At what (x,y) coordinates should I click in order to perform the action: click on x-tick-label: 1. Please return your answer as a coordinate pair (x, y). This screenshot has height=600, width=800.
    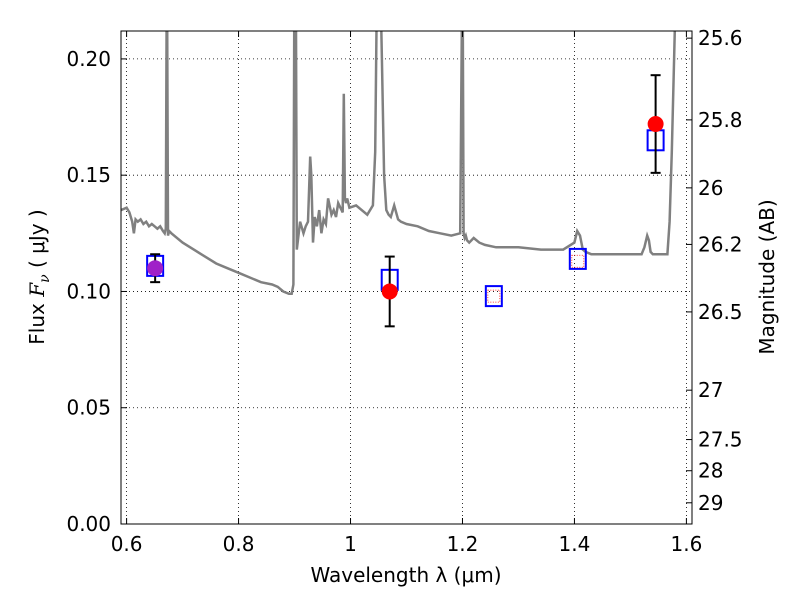
    Looking at the image, I should click on (350, 544).